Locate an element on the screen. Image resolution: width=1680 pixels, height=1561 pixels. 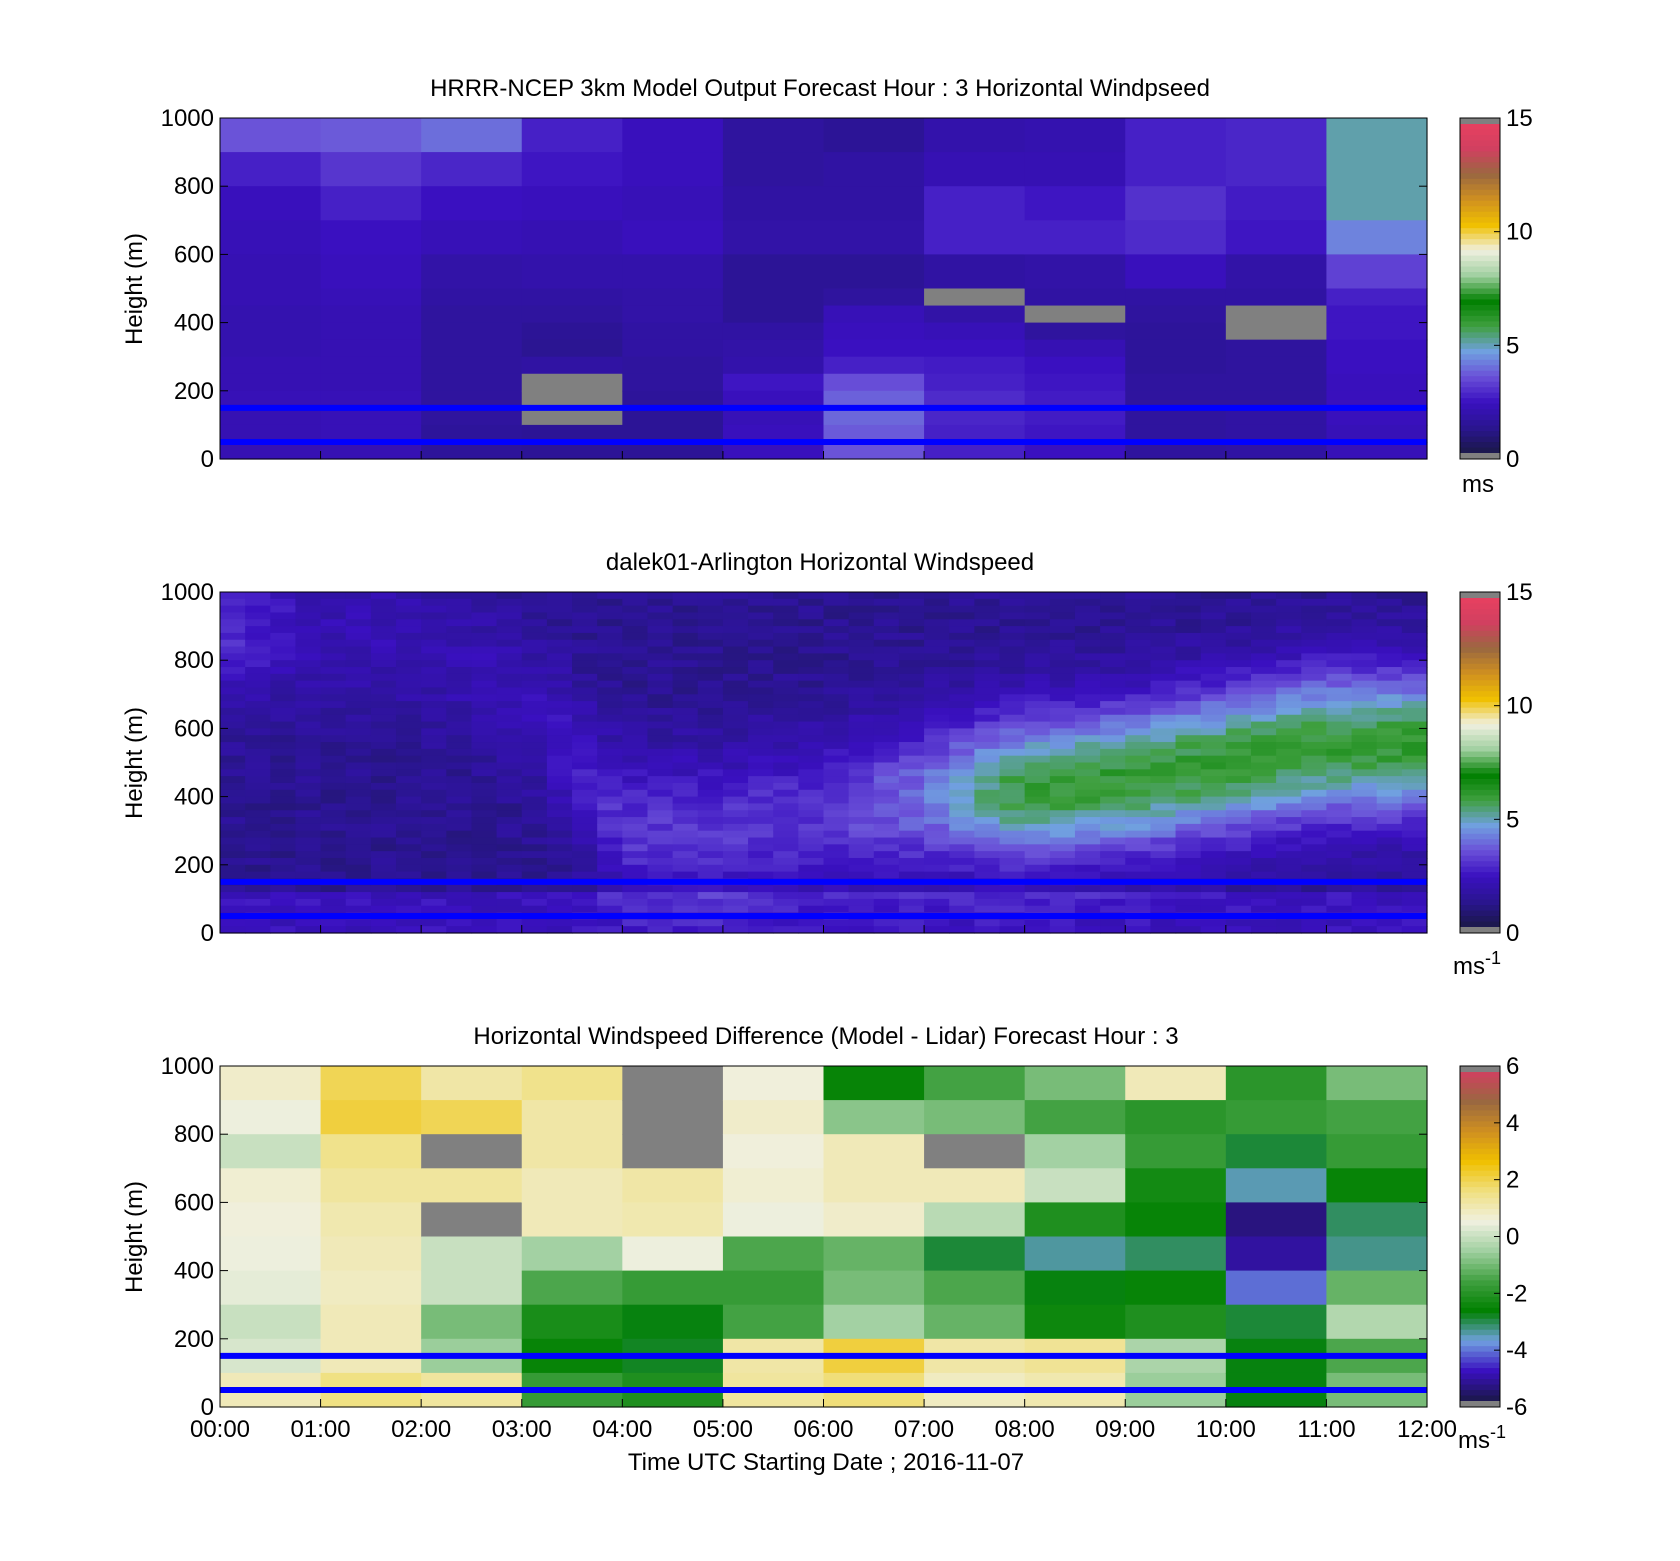
y-tick-label: 400 is located at coordinates (194, 797).